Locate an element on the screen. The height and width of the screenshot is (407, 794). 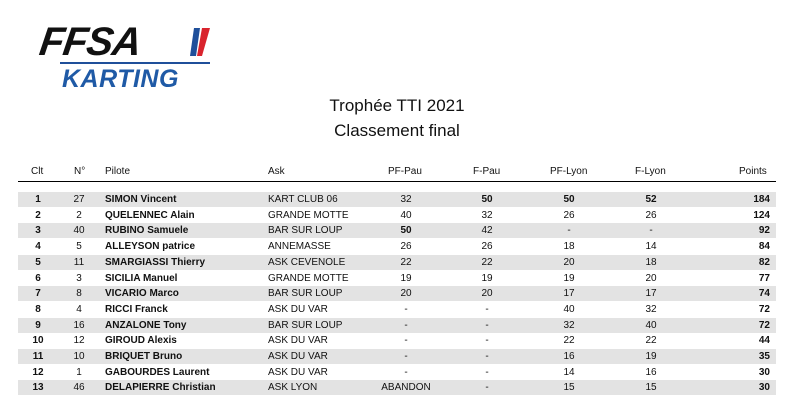
cell-ask: ASK CEVENOLE is located at coordinates (307, 262).